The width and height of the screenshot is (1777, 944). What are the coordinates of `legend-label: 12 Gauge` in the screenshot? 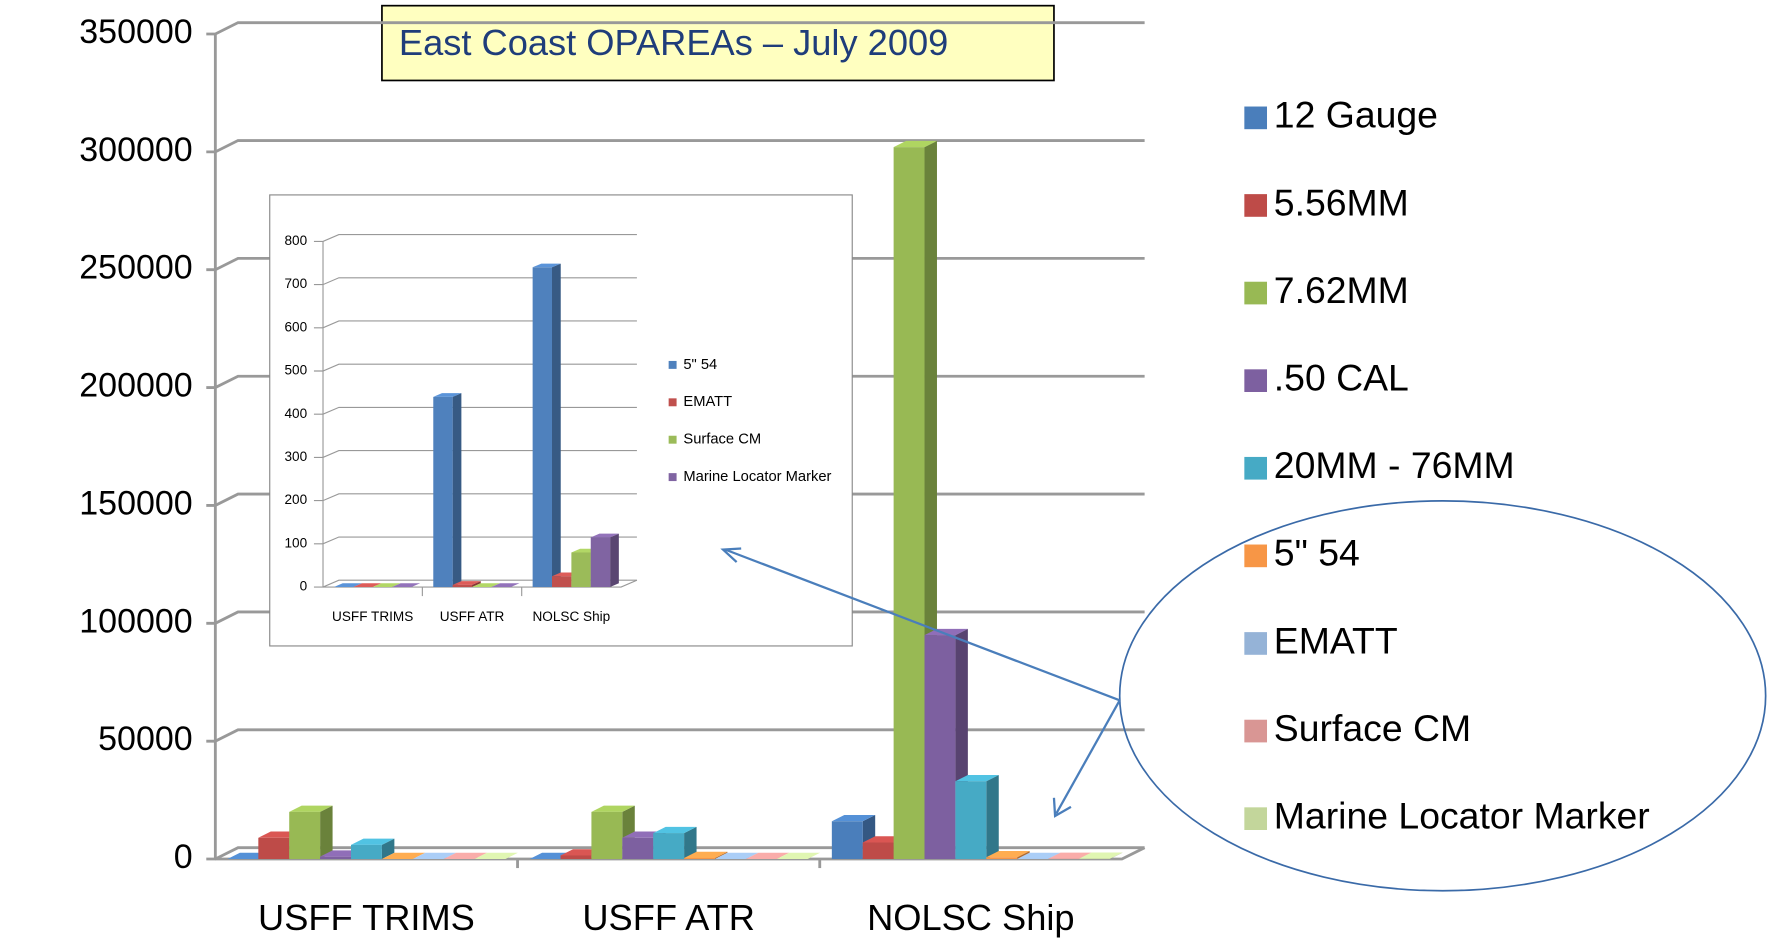 It's located at (1356, 115).